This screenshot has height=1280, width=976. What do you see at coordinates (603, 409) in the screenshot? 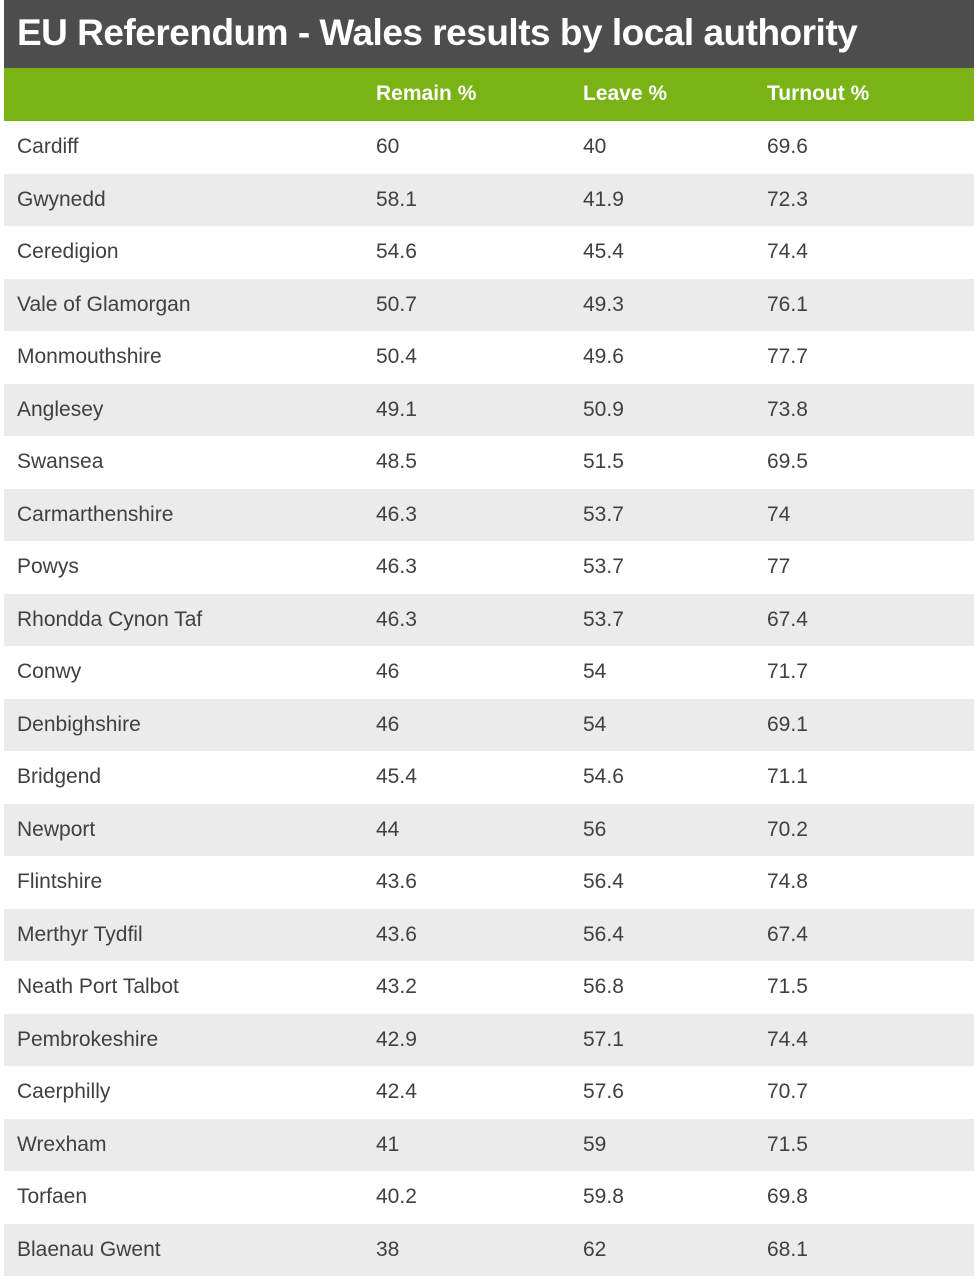
I see `leave-cell: 50.9` at bounding box center [603, 409].